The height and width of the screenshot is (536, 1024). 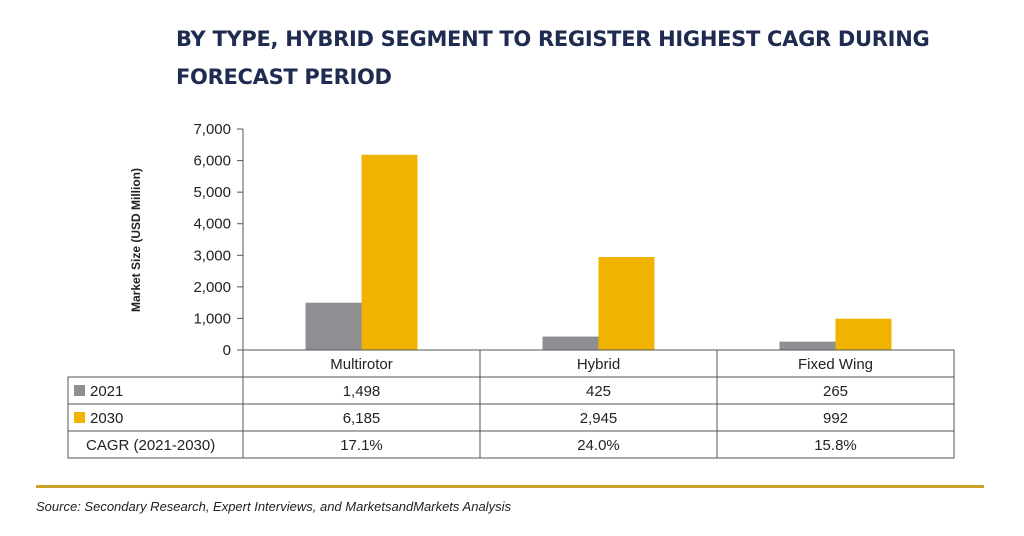 What do you see at coordinates (835, 445) in the screenshot?
I see `cagr-value: 15.8%` at bounding box center [835, 445].